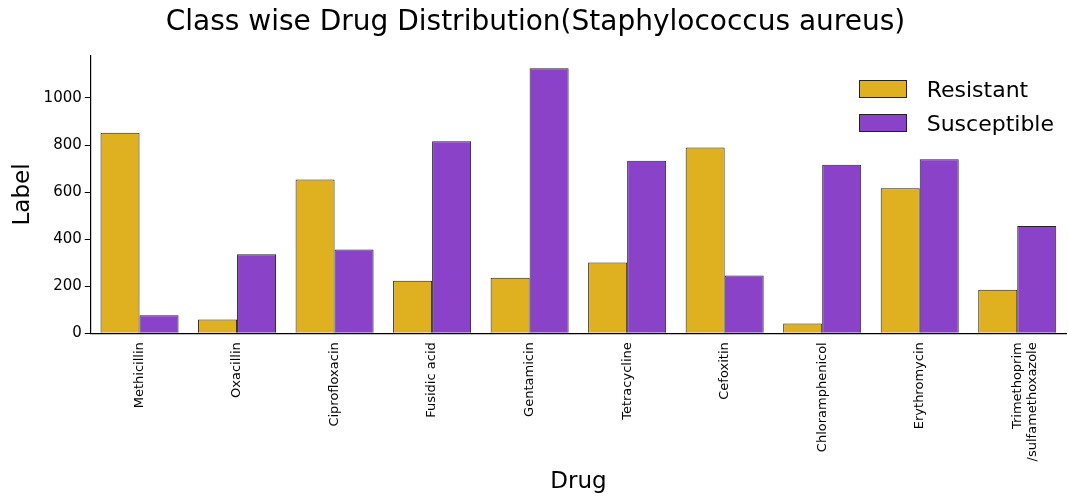  Describe the element at coordinates (77, 332) in the screenshot. I see `y-tick-label: 0` at that location.